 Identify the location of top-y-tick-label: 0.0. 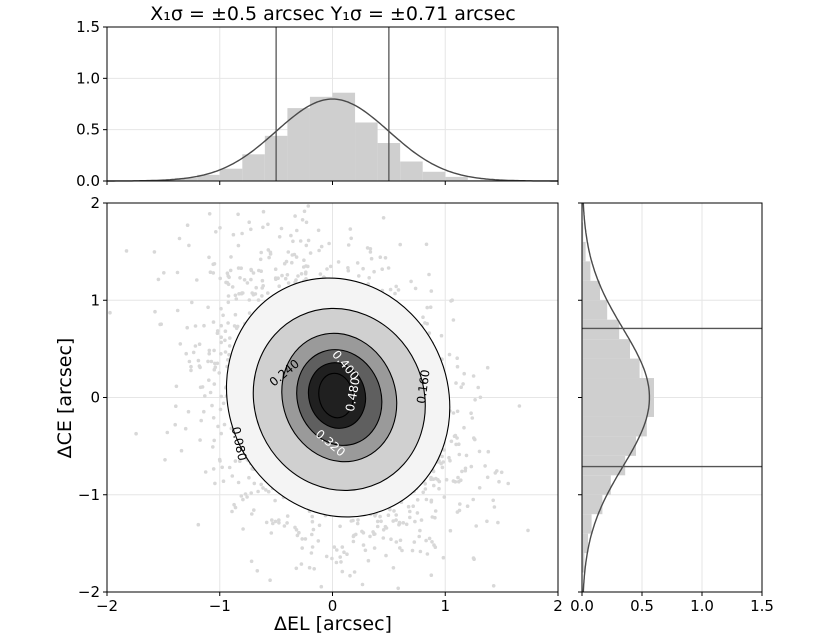
(88, 181).